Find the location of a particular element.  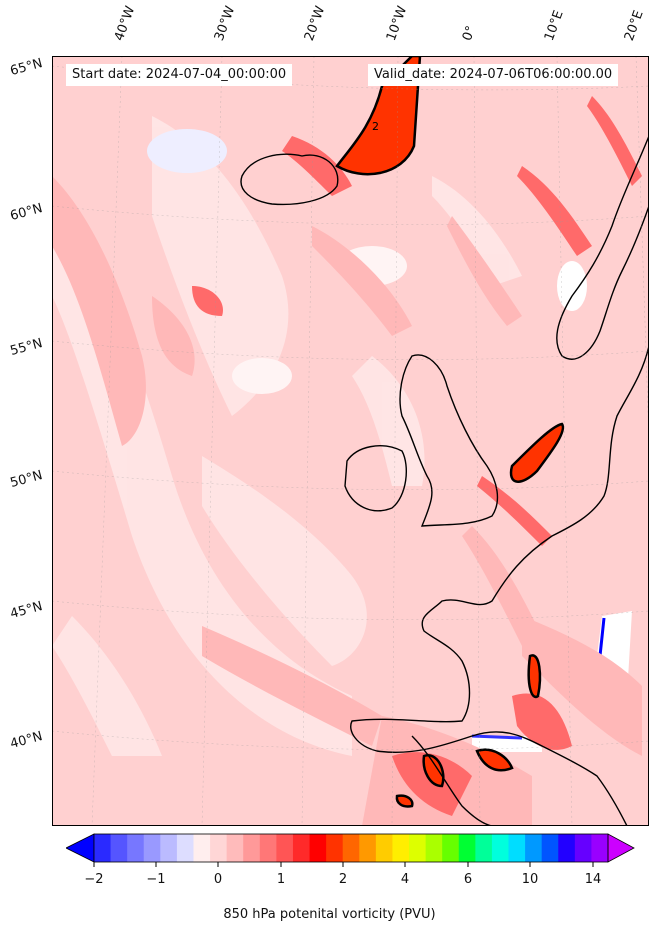

colorbar-tick-label: −1 is located at coordinates (156, 879).